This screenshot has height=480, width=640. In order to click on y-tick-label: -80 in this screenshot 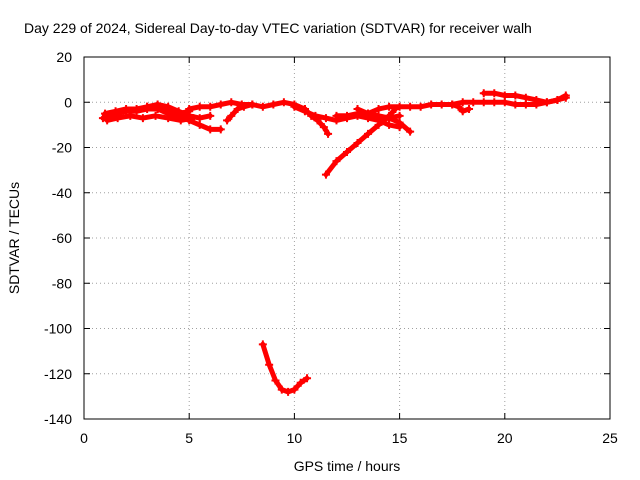, I will do `click(62, 283)`.